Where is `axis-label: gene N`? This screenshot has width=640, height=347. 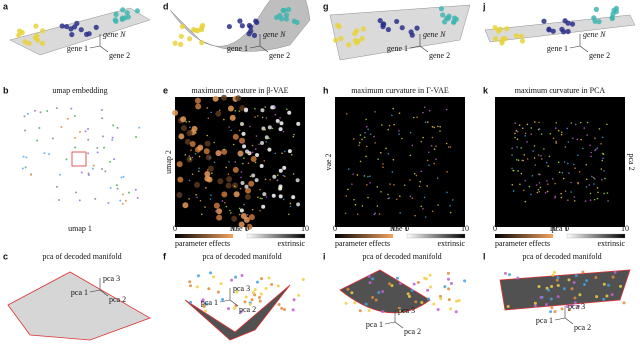
axis-label: gene N is located at coordinates (594, 34).